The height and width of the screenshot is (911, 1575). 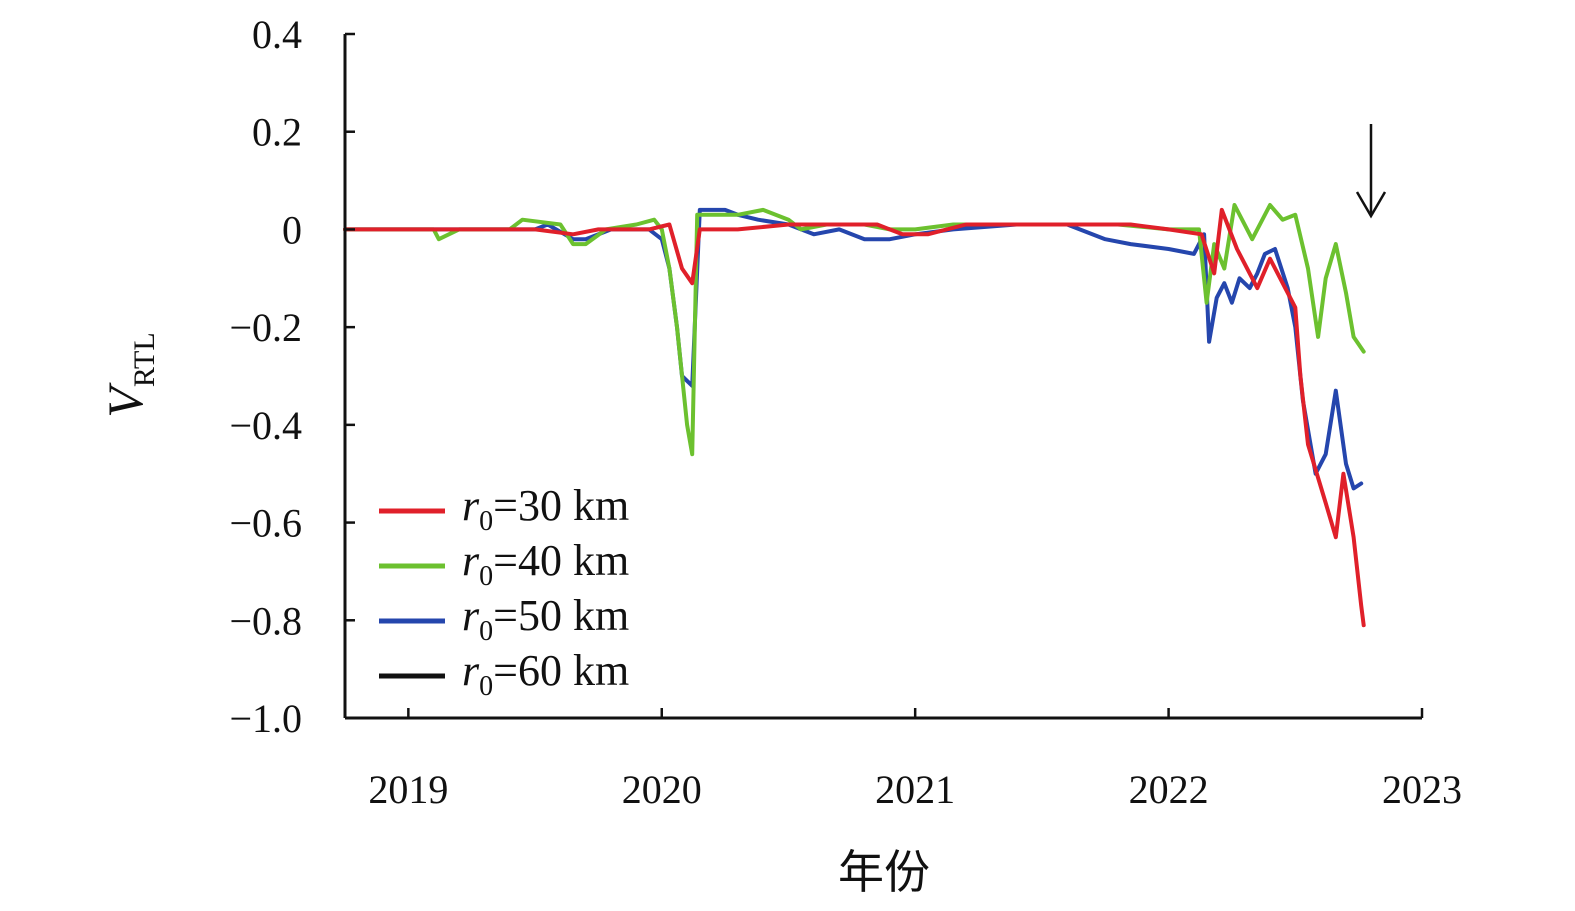 I want to click on legend-label-text: =30 km, so click(x=561, y=505).